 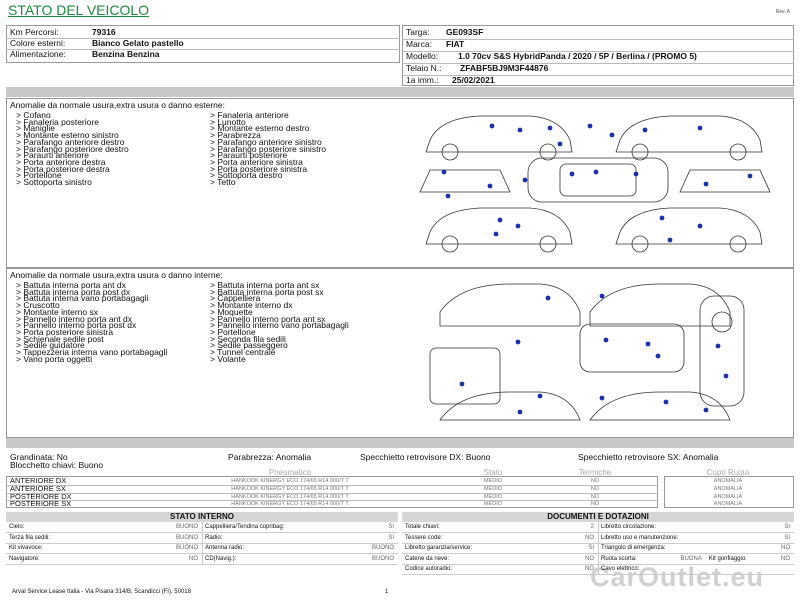 What do you see at coordinates (225, 548) in the screenshot?
I see `field-label: Antenna radio:` at bounding box center [225, 548].